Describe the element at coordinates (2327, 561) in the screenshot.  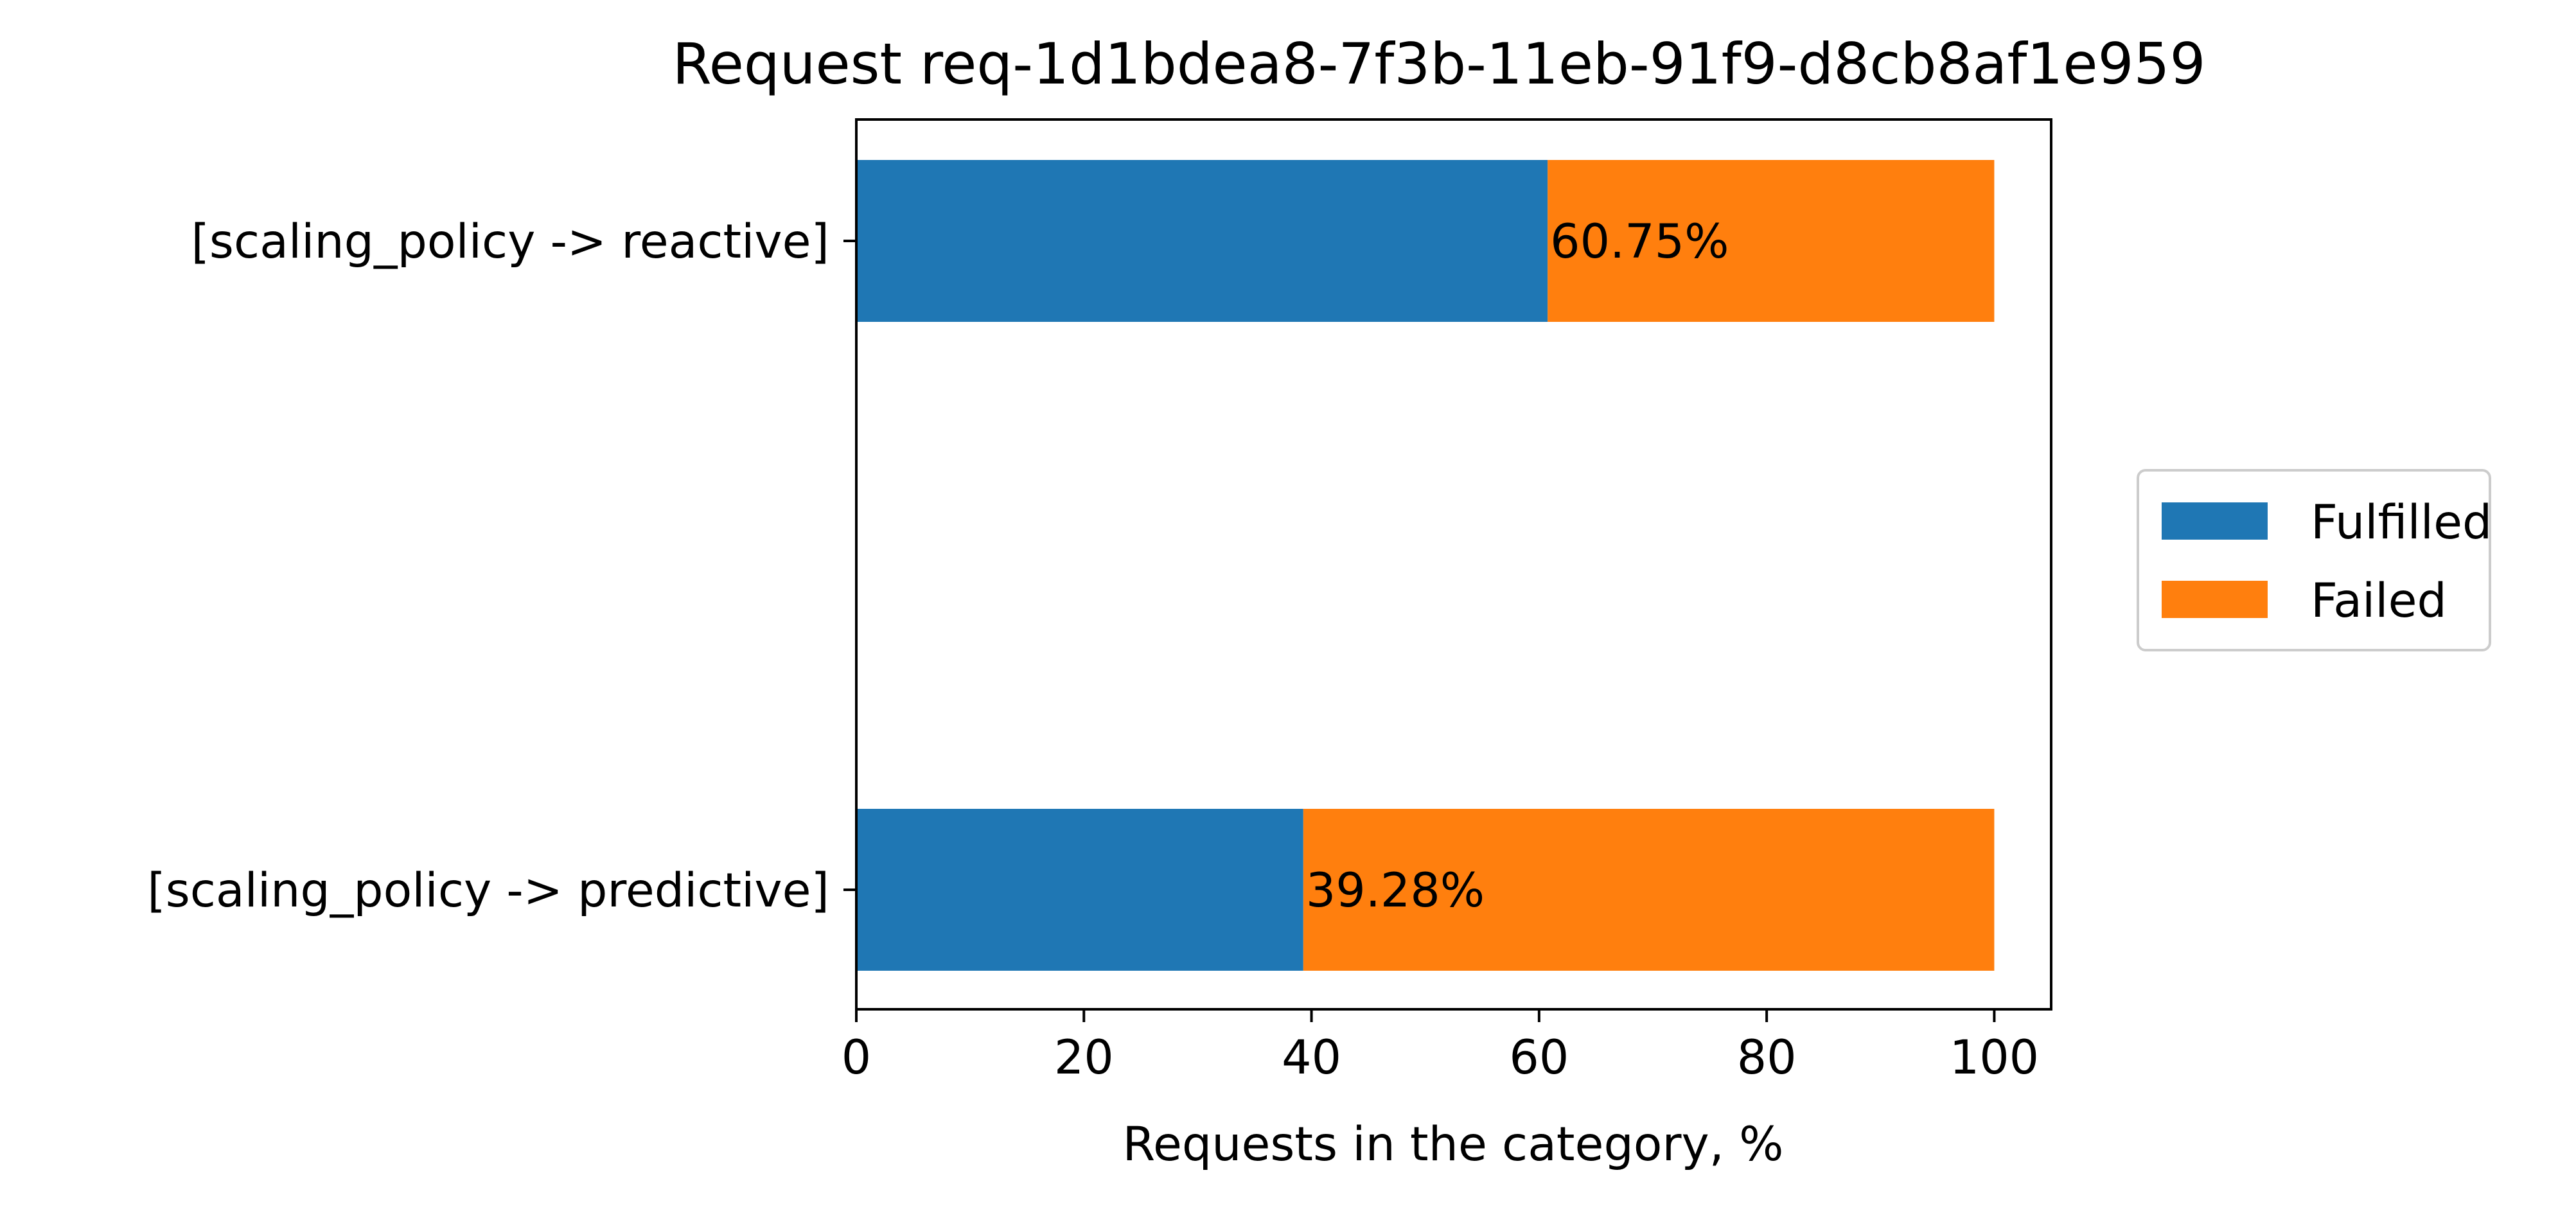
I see `legend-items: Fulfilled Failed` at that location.